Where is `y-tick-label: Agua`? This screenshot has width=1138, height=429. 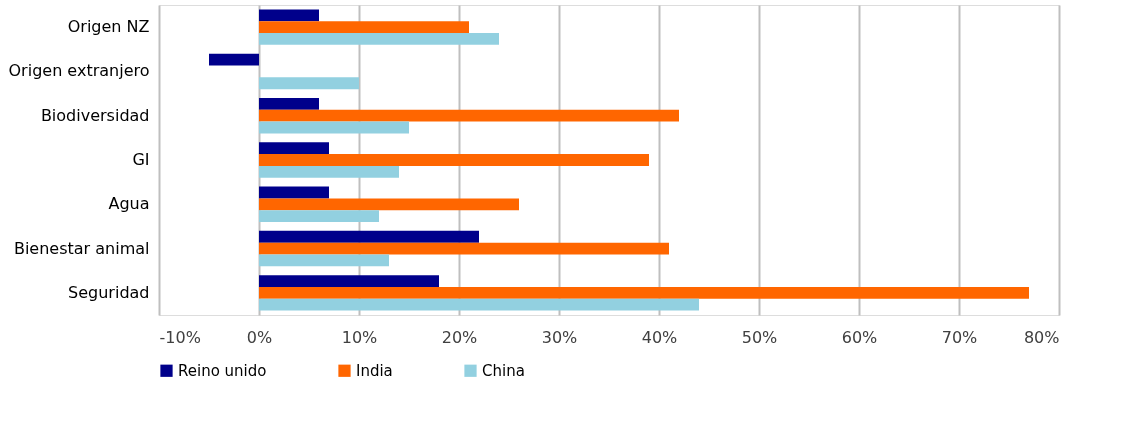 y-tick-label: Agua is located at coordinates (129, 204).